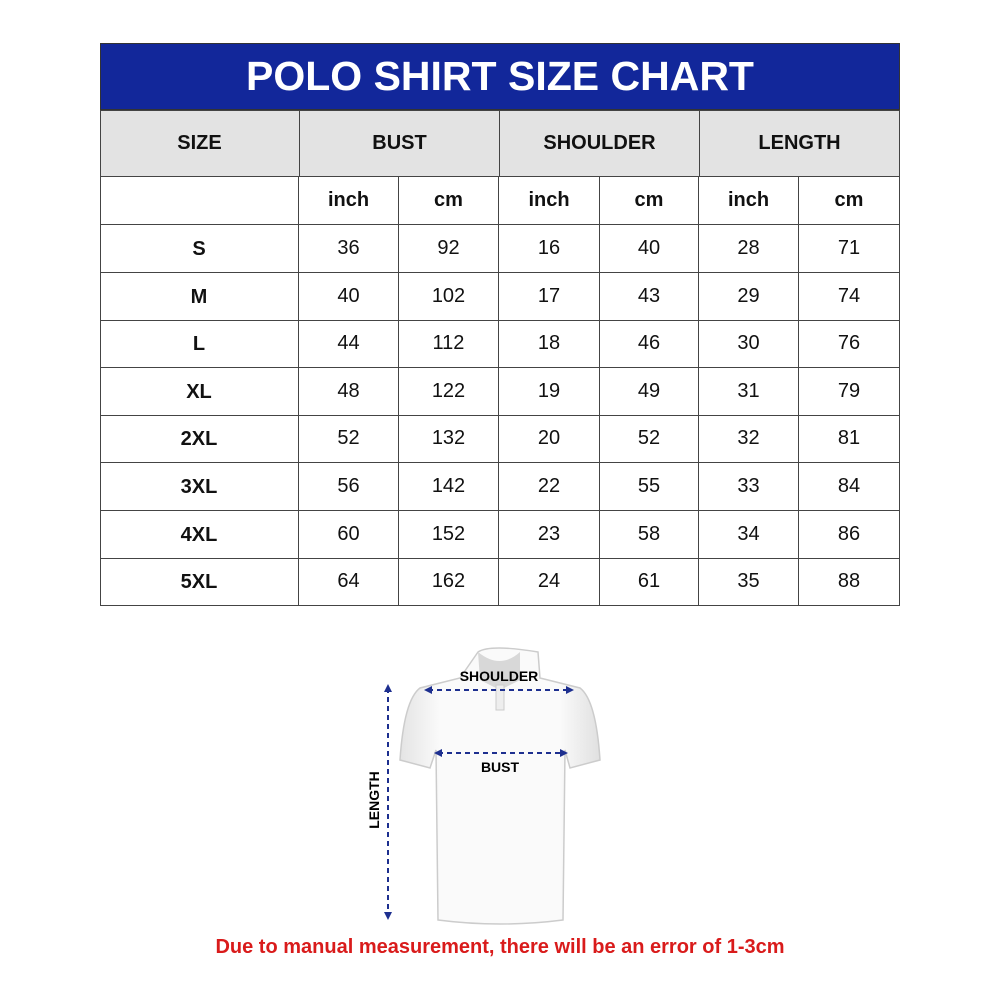 The image size is (1000, 1000). What do you see at coordinates (449, 249) in the screenshot?
I see `value-cell: 92` at bounding box center [449, 249].